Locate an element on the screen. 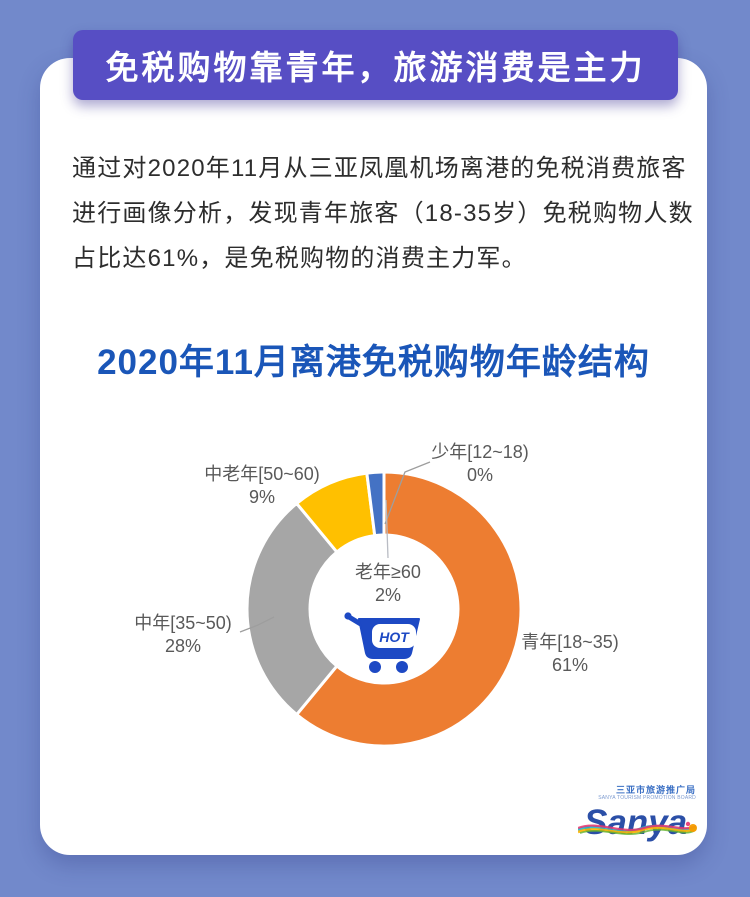 This screenshot has height=897, width=750. slice-pct: 28% is located at coordinates (183, 646).